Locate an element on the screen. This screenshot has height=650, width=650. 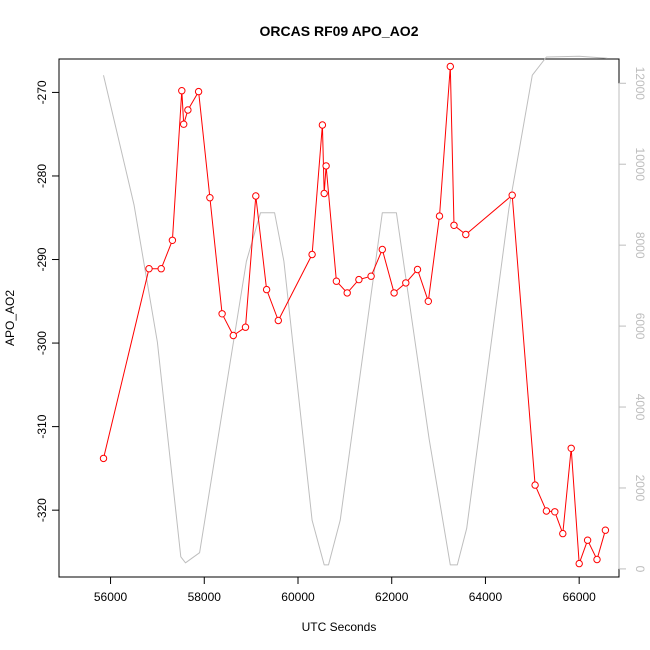
secondary-y-tick-label: 12000 is located at coordinates (640, 84).